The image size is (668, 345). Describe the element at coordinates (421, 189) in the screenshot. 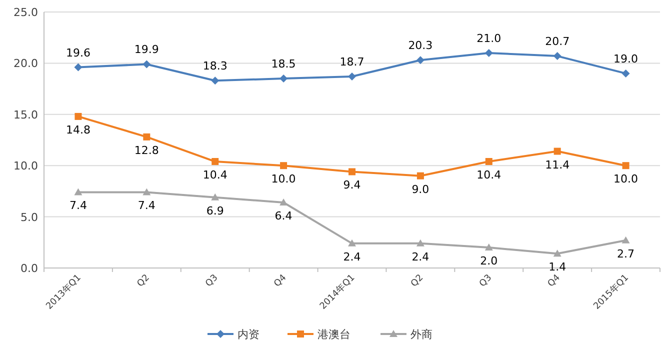

I see `data-label: 9.0` at that location.